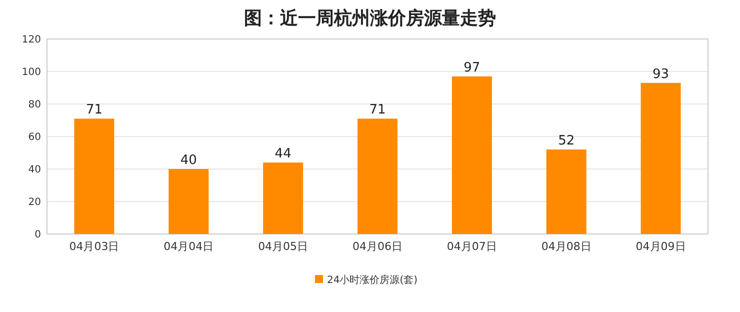 The image size is (740, 312). I want to click on x-tick-label: 04月08日, so click(566, 246).